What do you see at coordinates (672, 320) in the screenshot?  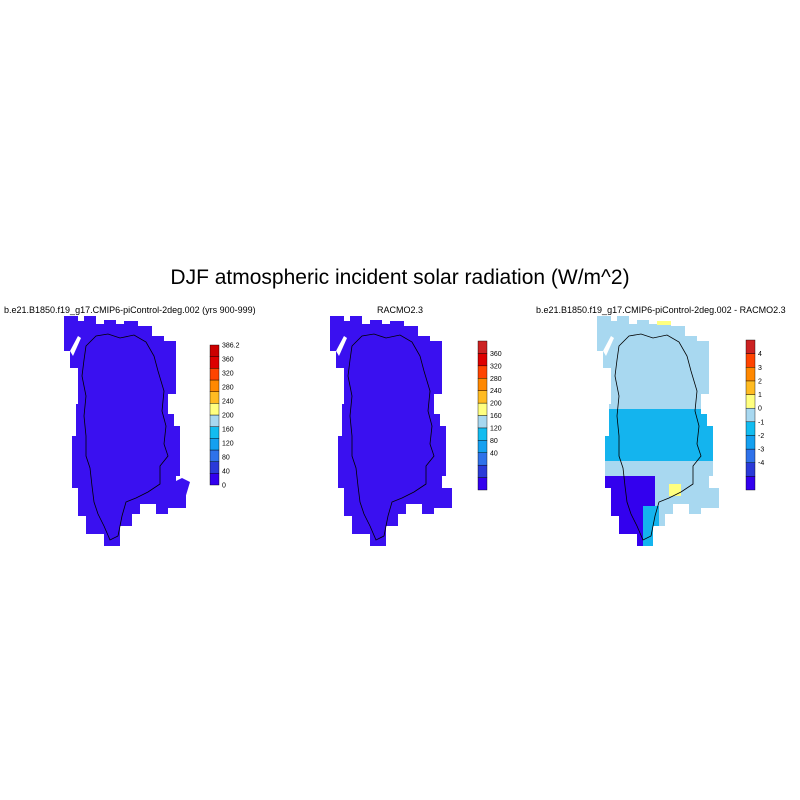 I see `panel-3-yellow-north` at bounding box center [672, 320].